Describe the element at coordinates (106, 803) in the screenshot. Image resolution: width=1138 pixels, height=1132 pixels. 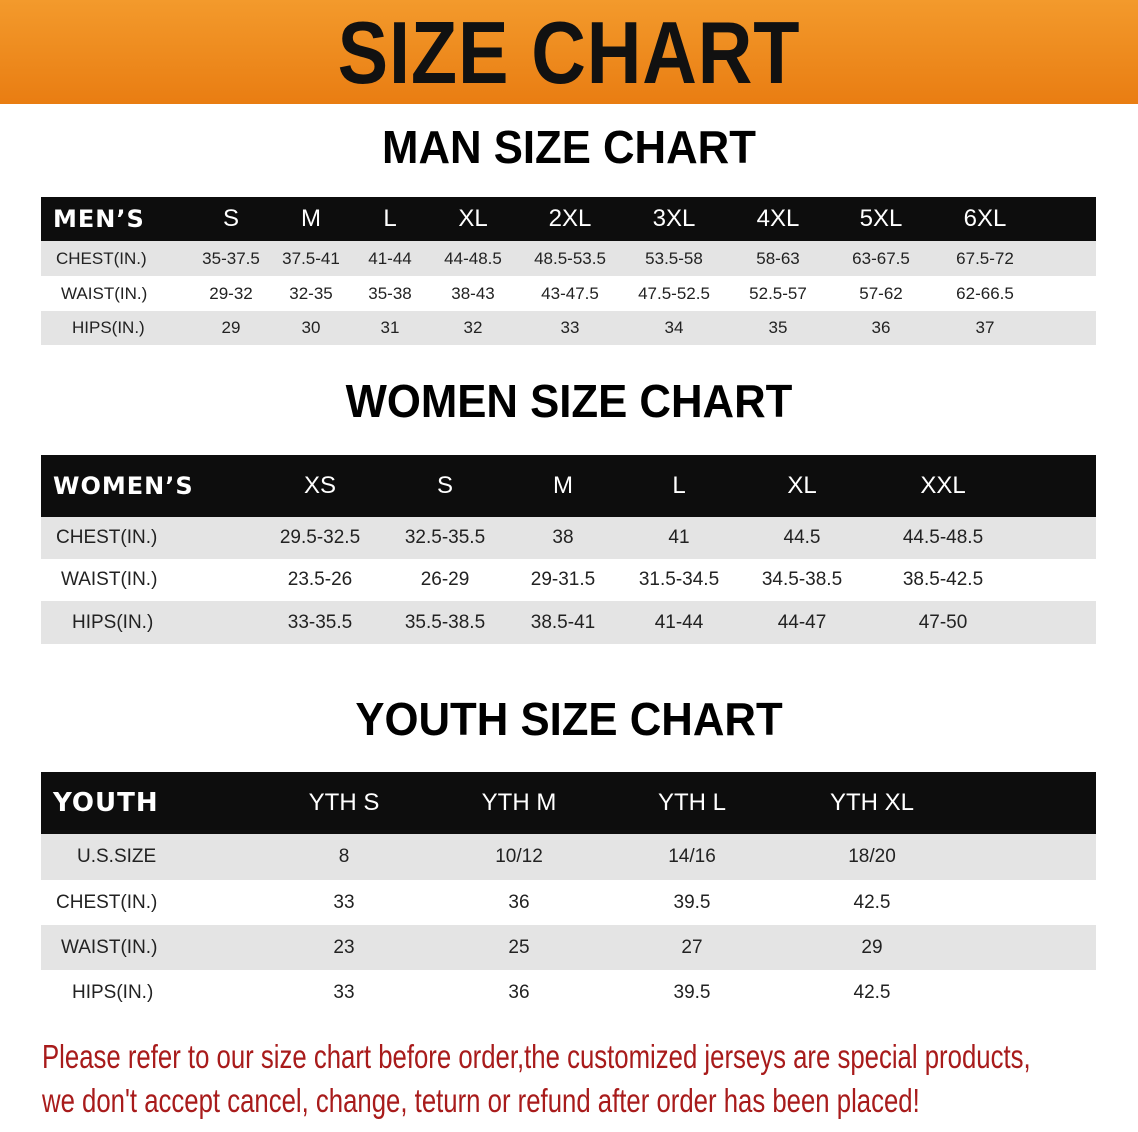
I see `table-heading: YOUTH` at that location.